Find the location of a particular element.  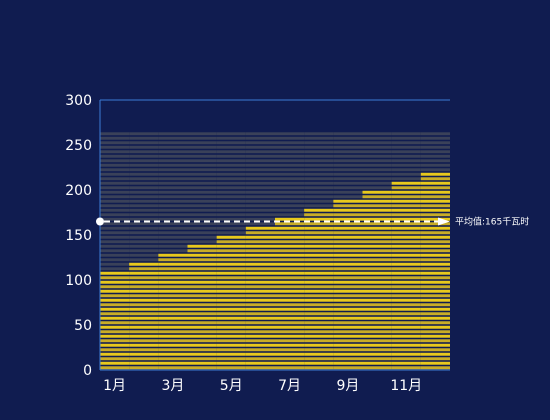

bar-9月 is located at coordinates (348, 284).